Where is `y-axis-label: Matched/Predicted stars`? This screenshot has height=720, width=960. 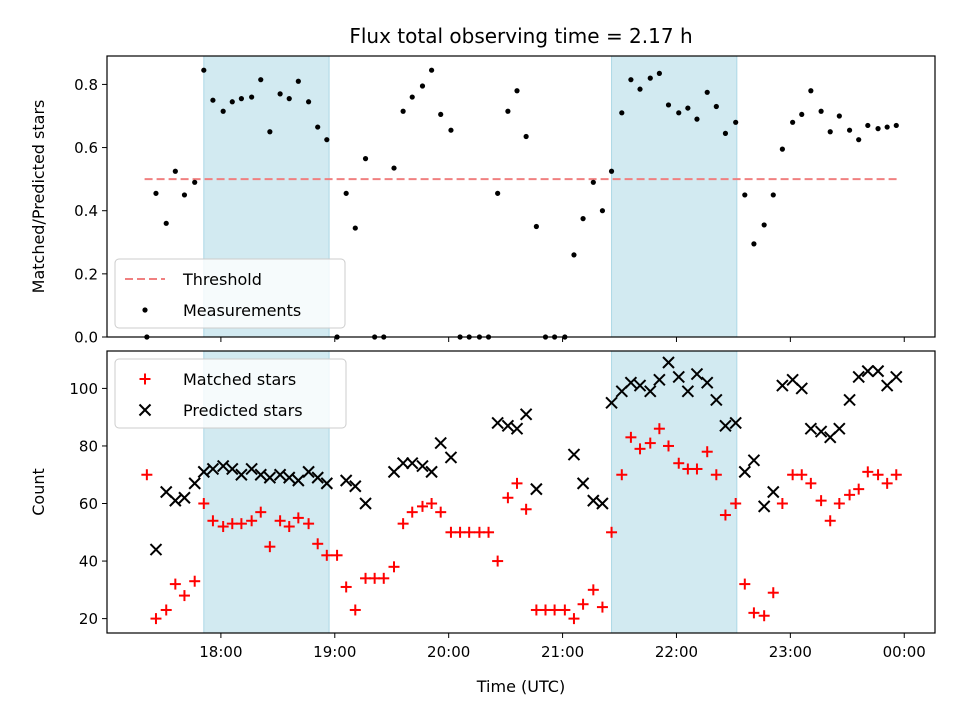
y-axis-label: Matched/Predicted stars is located at coordinates (38, 197).